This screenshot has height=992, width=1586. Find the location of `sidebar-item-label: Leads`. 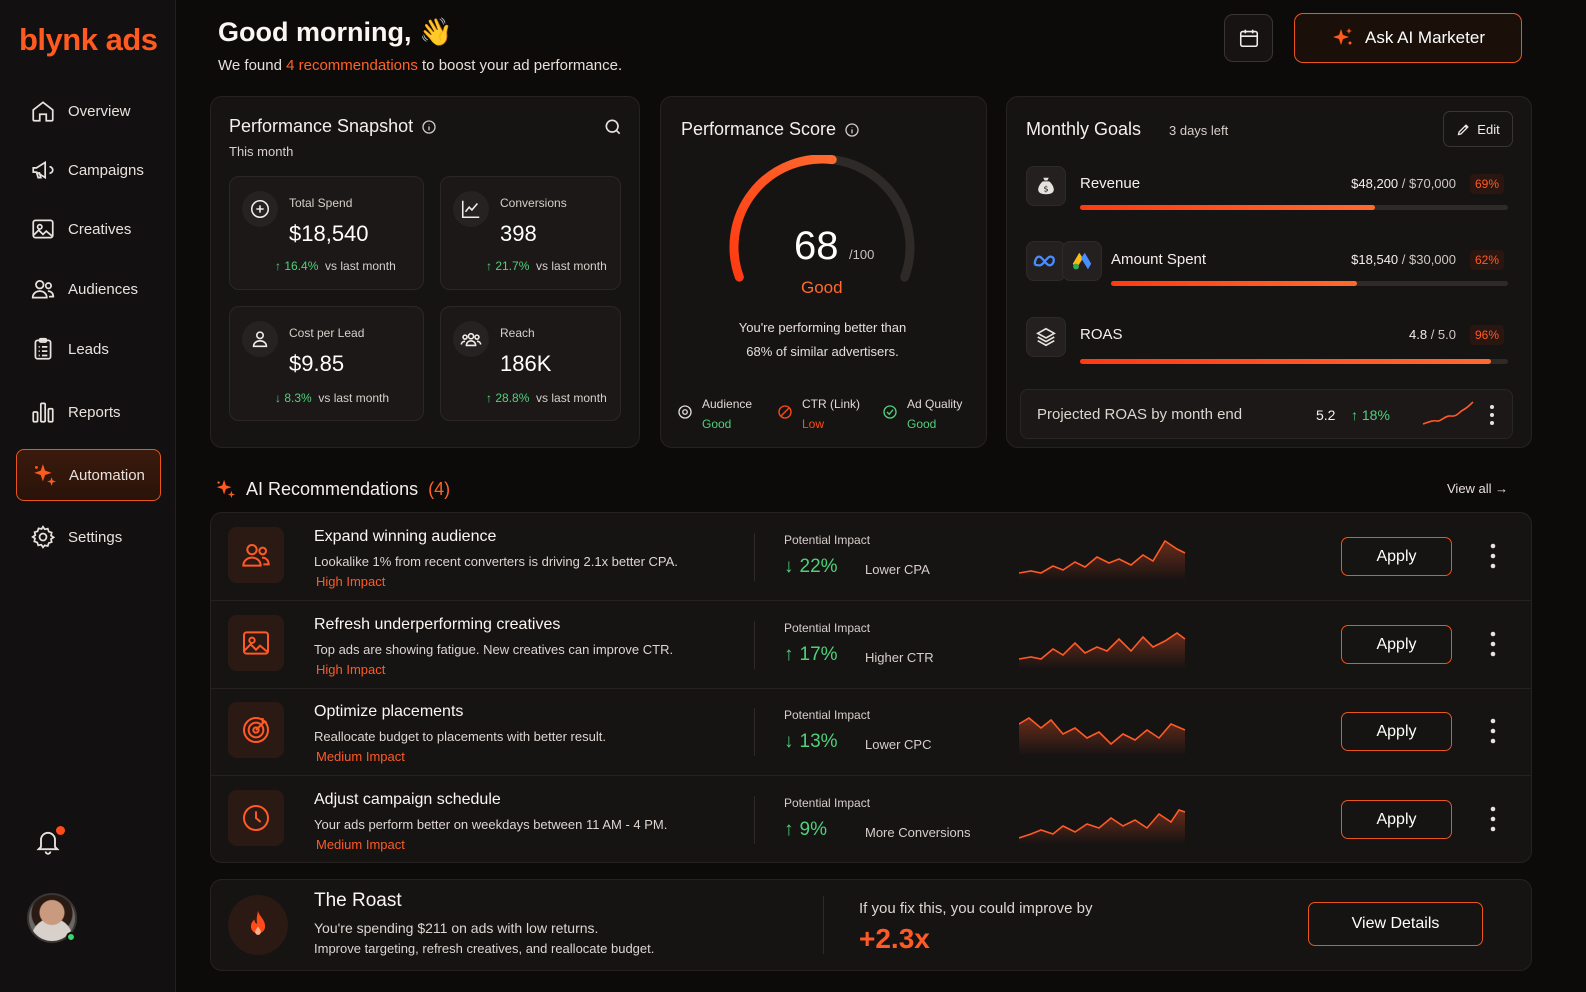

sidebar-item-label: Leads is located at coordinates (88, 349).